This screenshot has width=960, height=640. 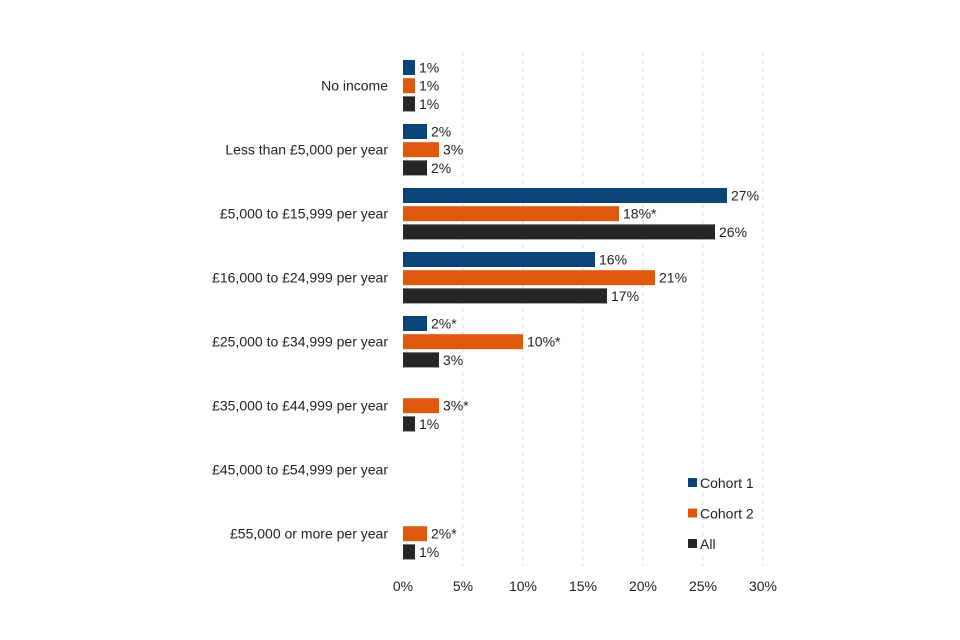 What do you see at coordinates (727, 514) in the screenshot?
I see `legend-label-cohort-2: Cohort 2` at bounding box center [727, 514].